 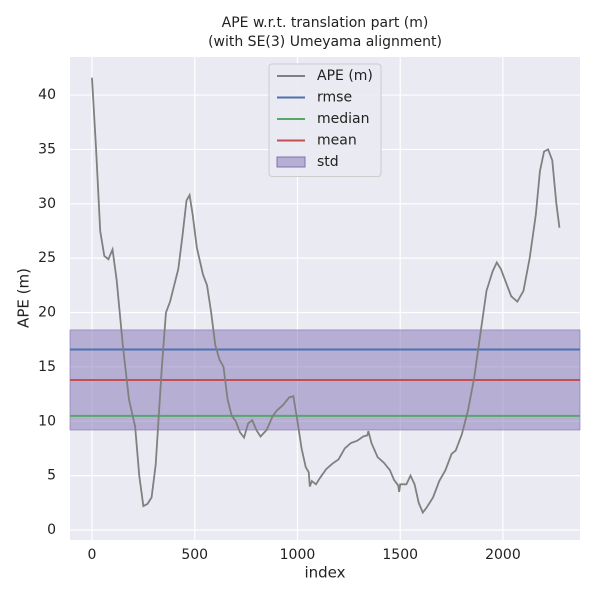 What do you see at coordinates (24, 298) in the screenshot?
I see `y-axis-label: APE (m)` at bounding box center [24, 298].